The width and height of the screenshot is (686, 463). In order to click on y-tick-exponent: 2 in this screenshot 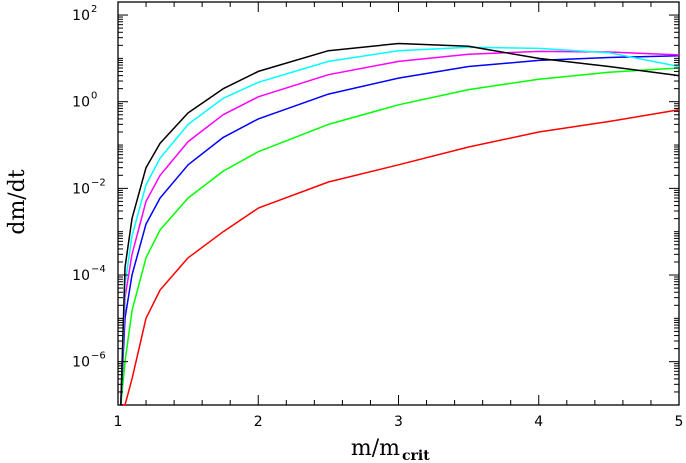, I will do `click(94, 9)`.